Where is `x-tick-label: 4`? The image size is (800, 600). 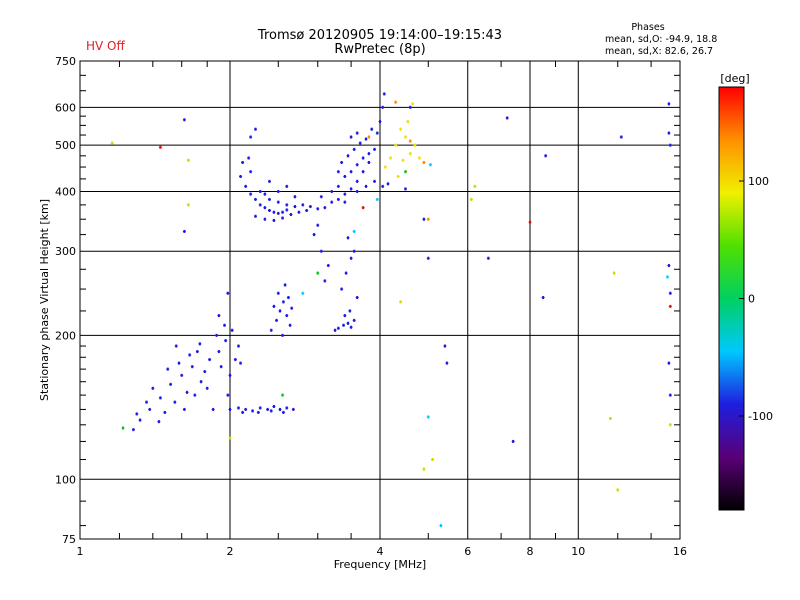
x-tick-label: 4 is located at coordinates (380, 551).